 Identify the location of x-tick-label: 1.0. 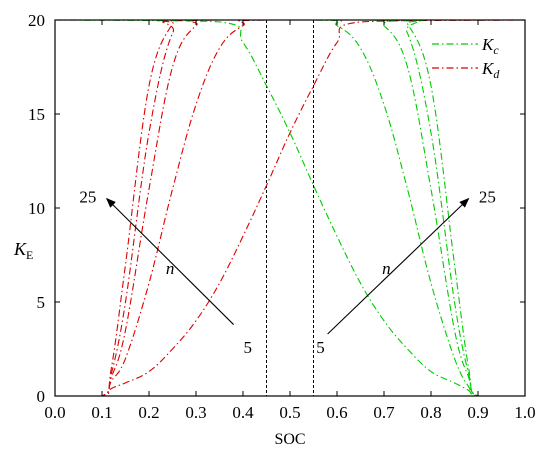
(524, 412).